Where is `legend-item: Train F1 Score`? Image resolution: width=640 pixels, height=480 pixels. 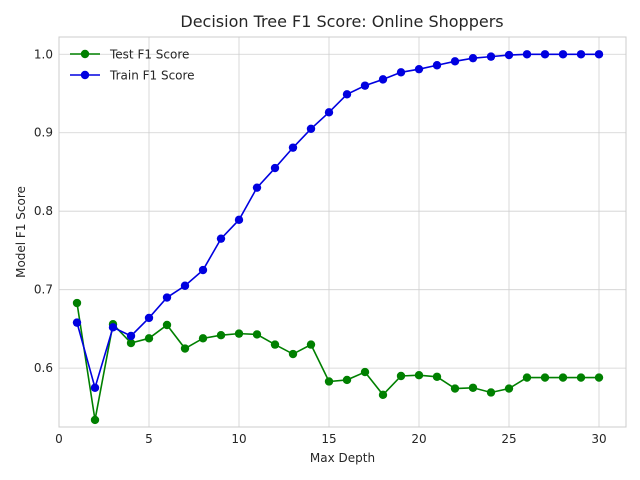 legend-item: Train F1 Score is located at coordinates (132, 76).